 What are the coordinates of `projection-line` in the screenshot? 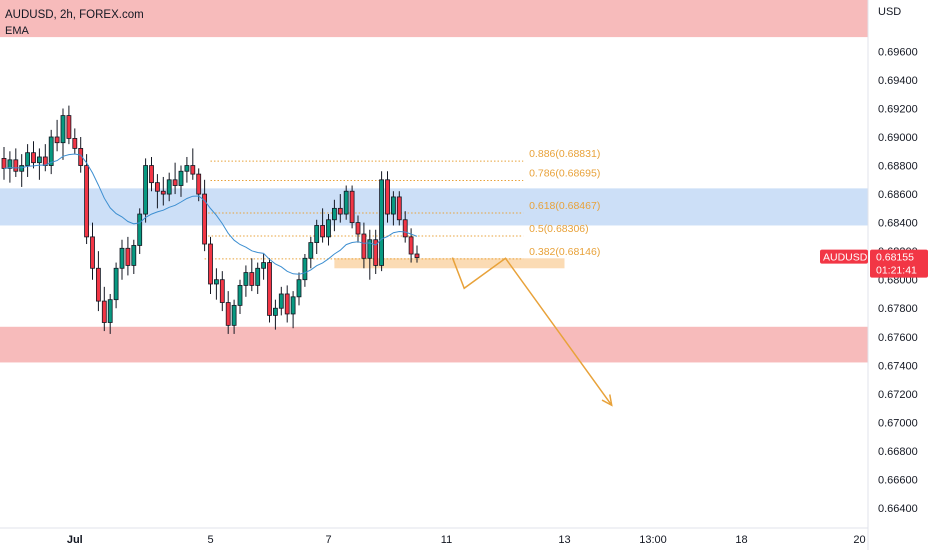 It's located at (532, 331).